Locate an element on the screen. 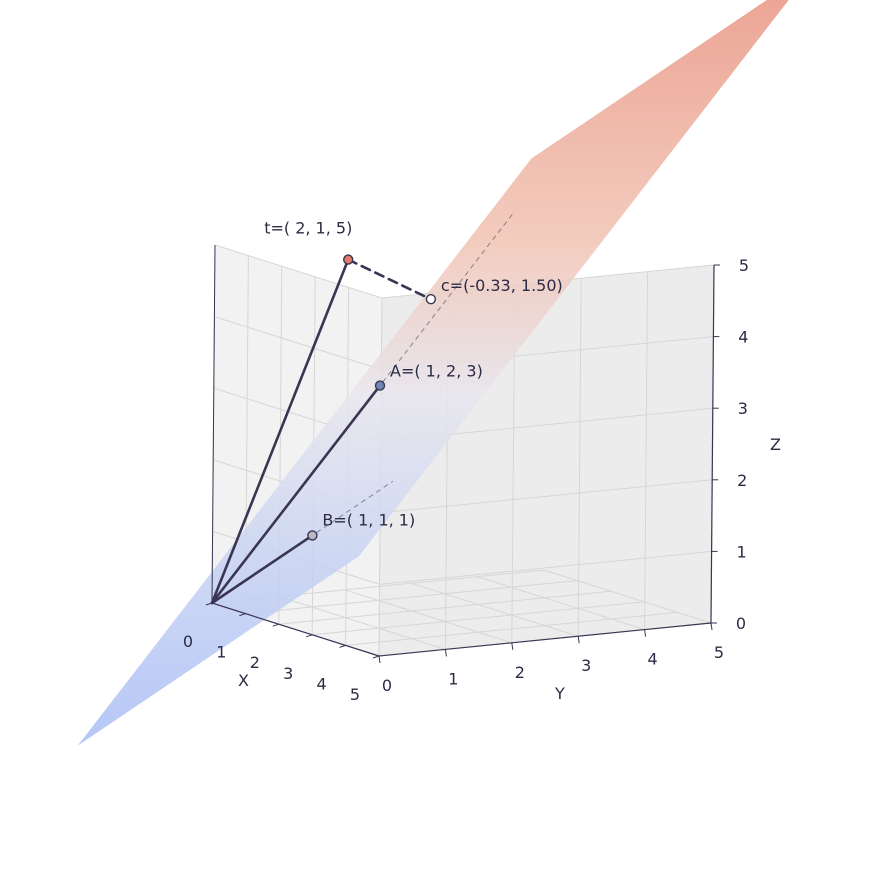 The image size is (875, 875). x-axis-label: X is located at coordinates (243, 680).